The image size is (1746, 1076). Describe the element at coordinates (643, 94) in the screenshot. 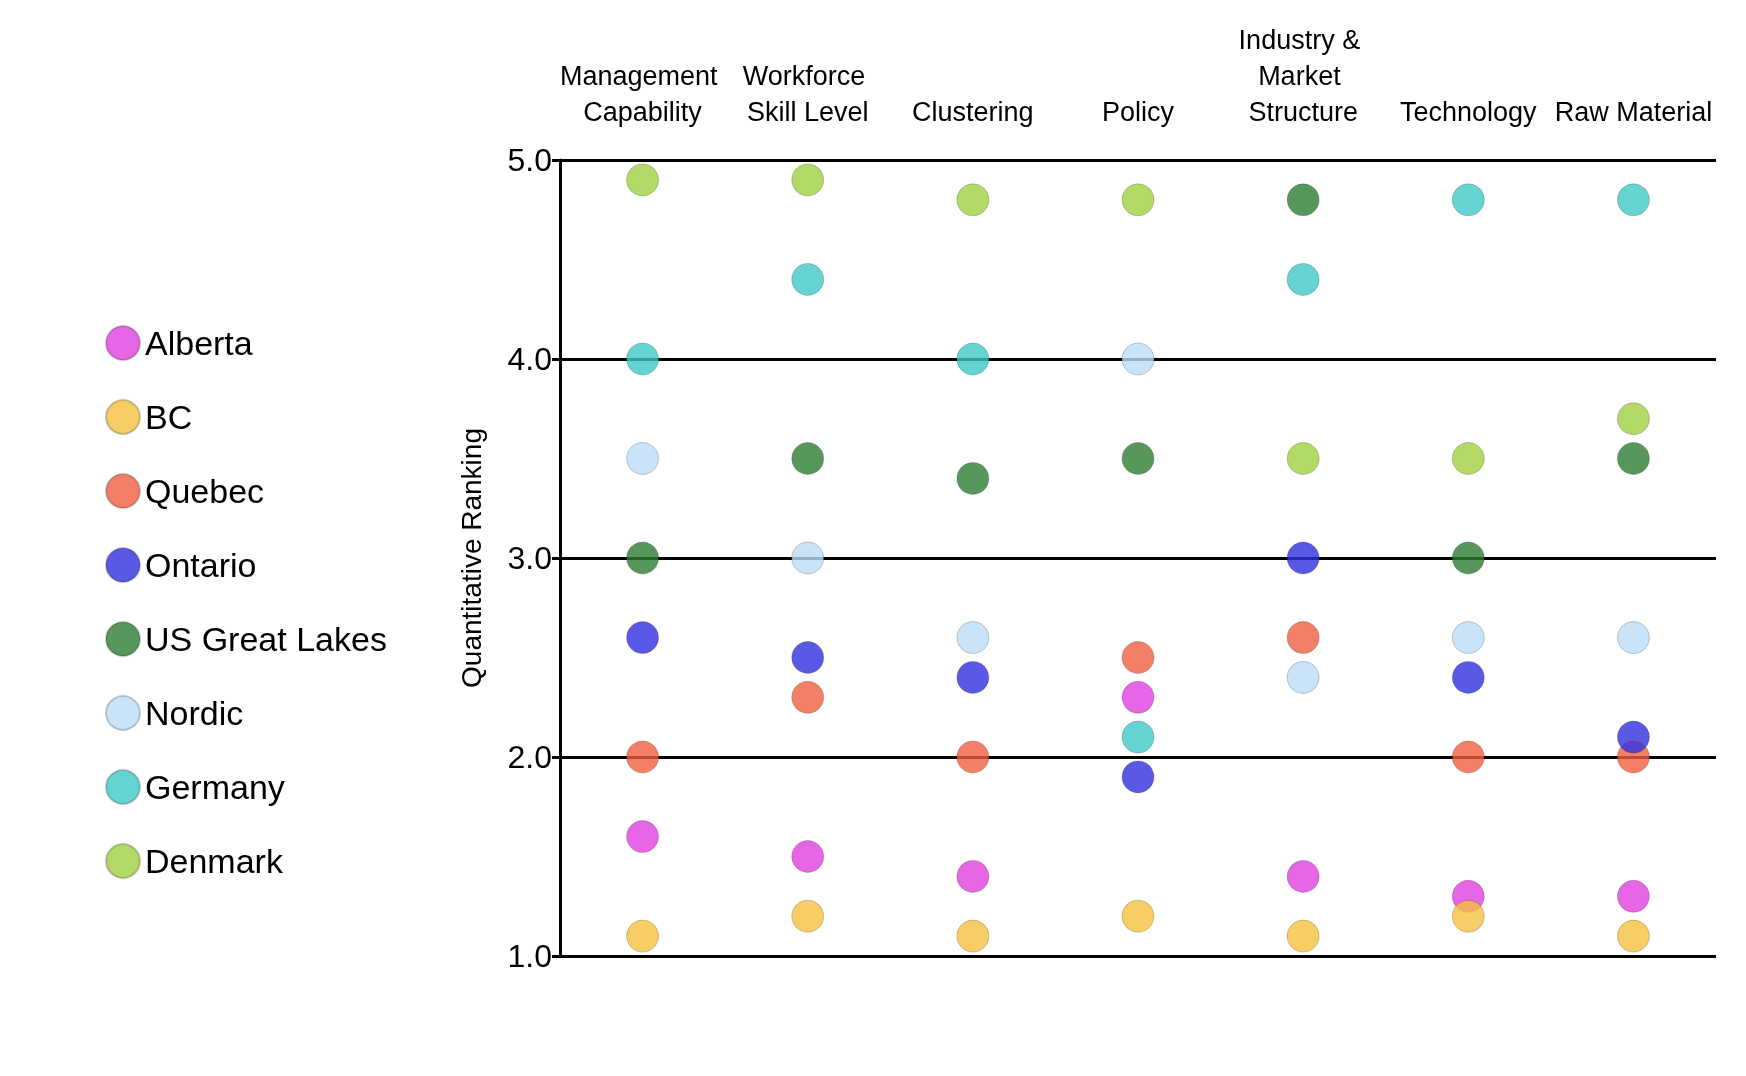

I see `x-tick-label: Management Capability` at that location.